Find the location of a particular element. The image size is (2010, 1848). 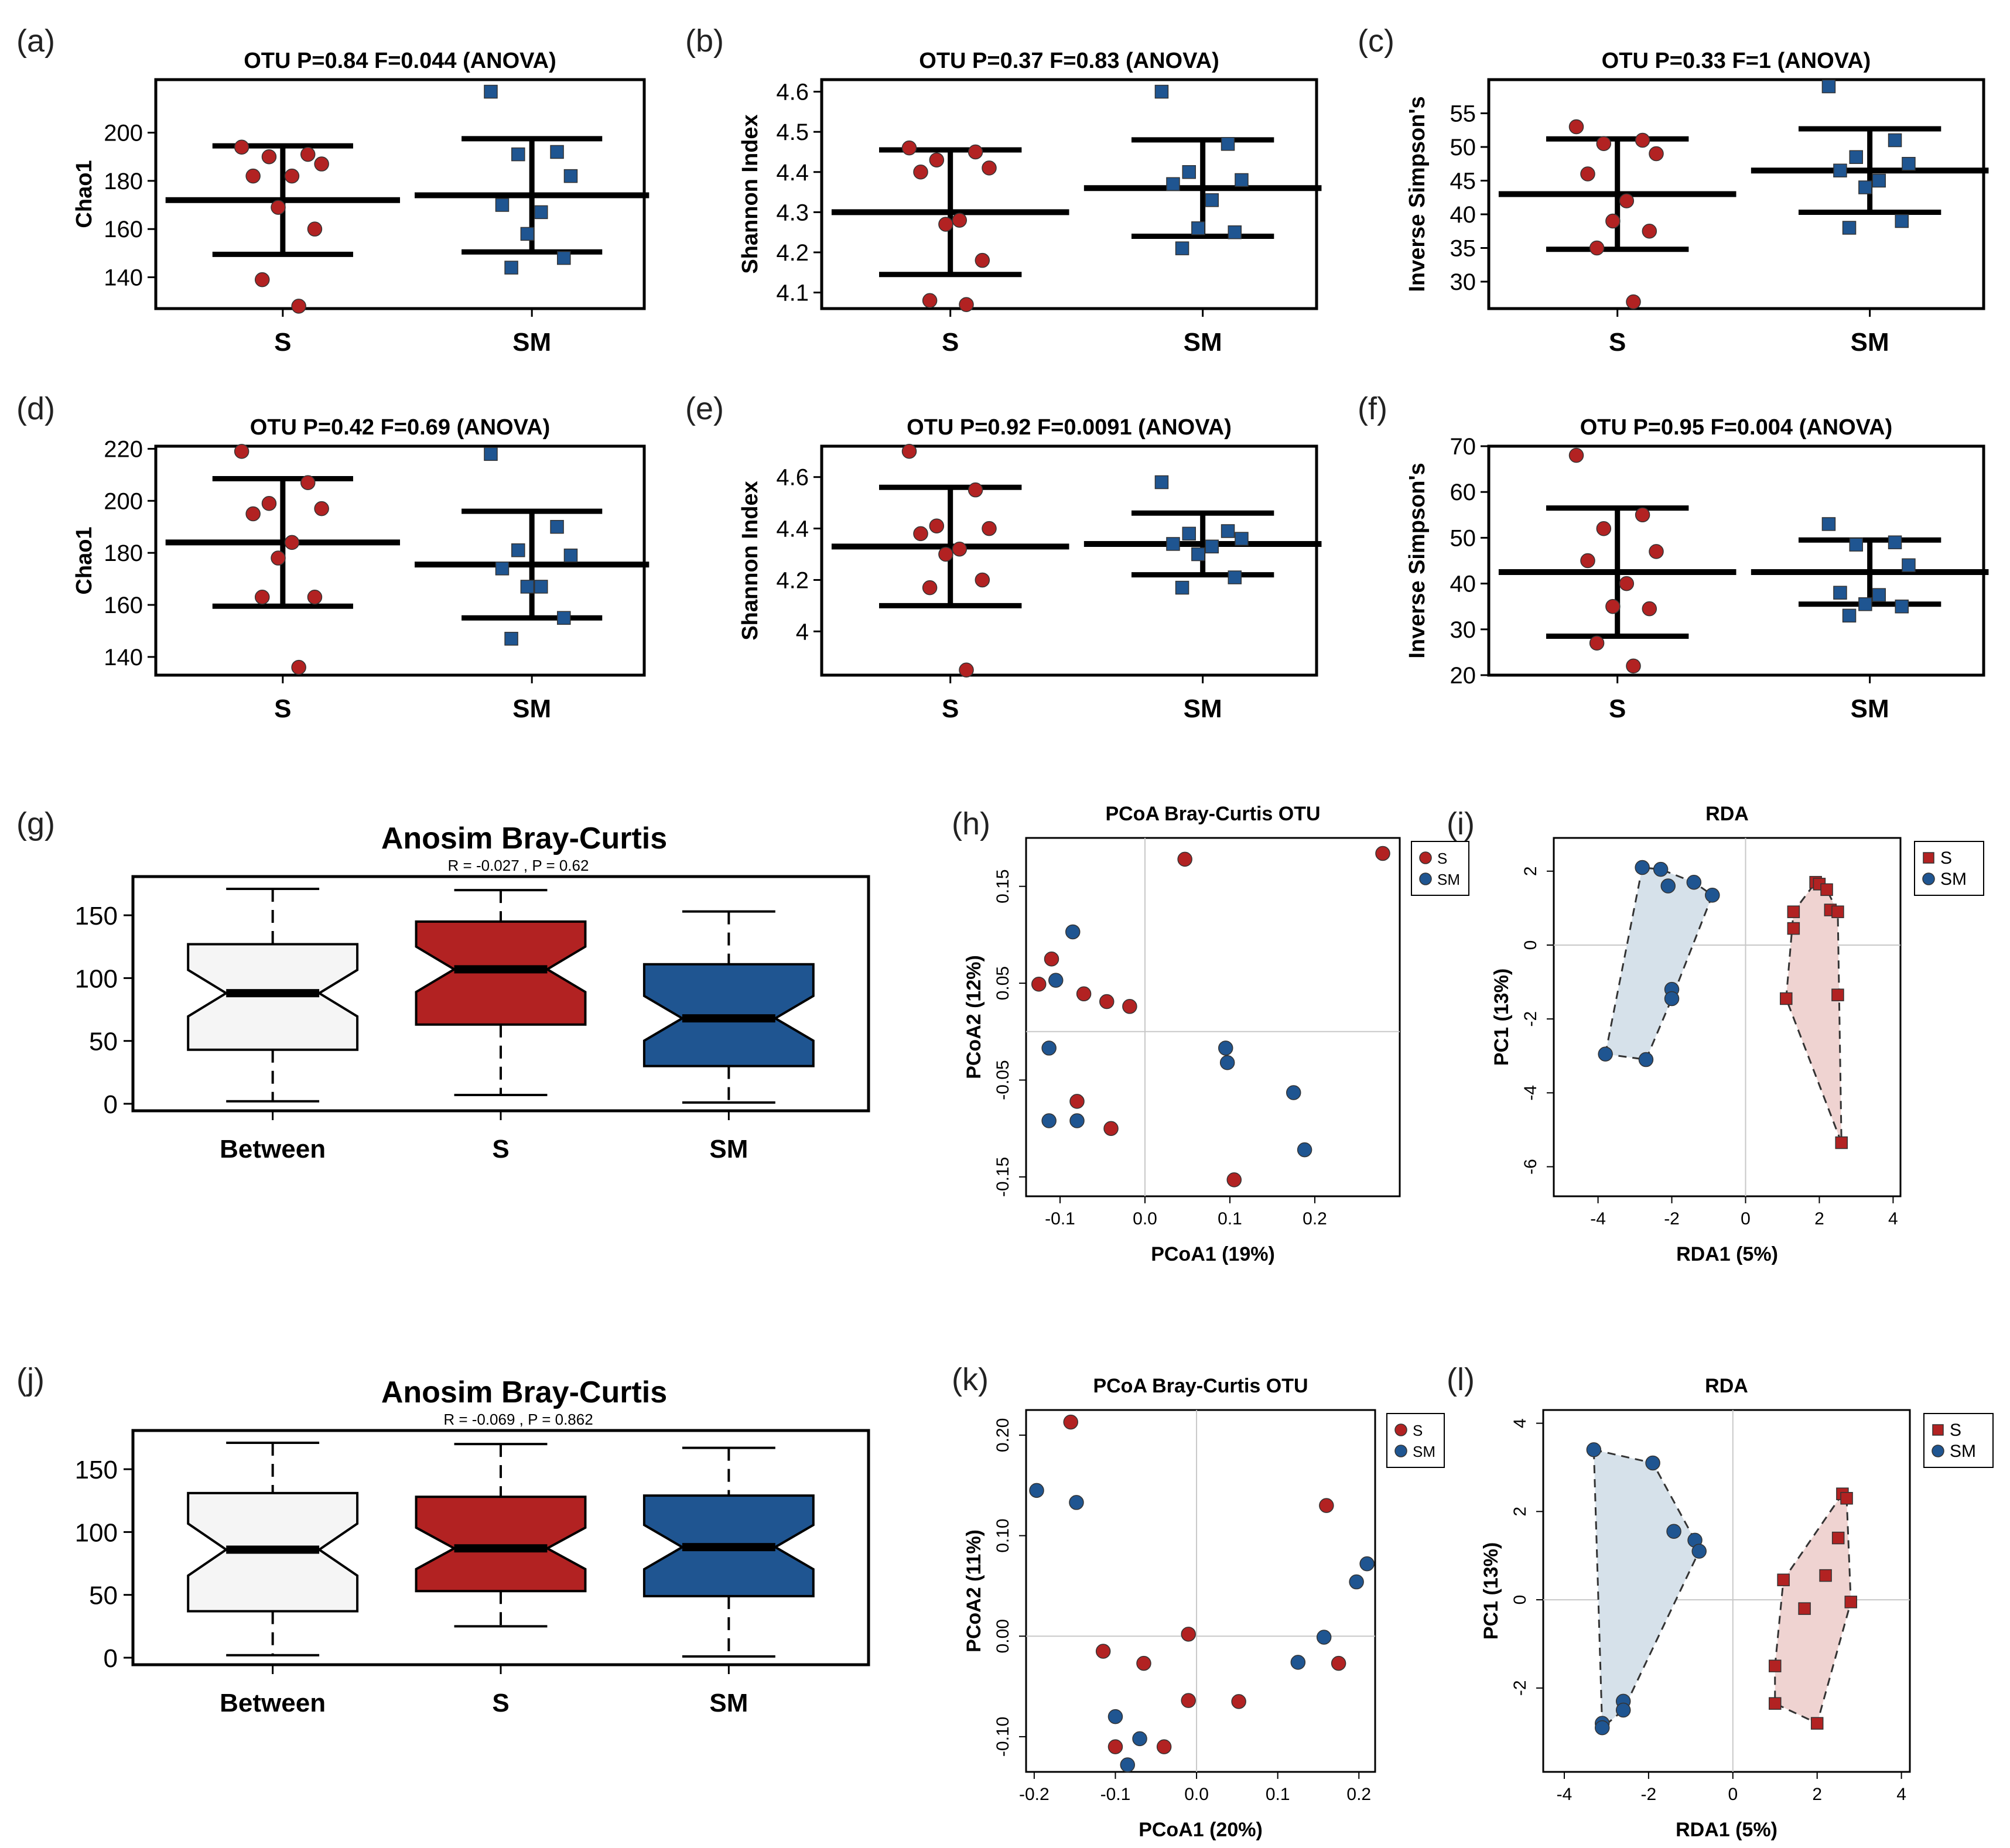

x-tick-label: 0.0 is located at coordinates (1196, 1795).